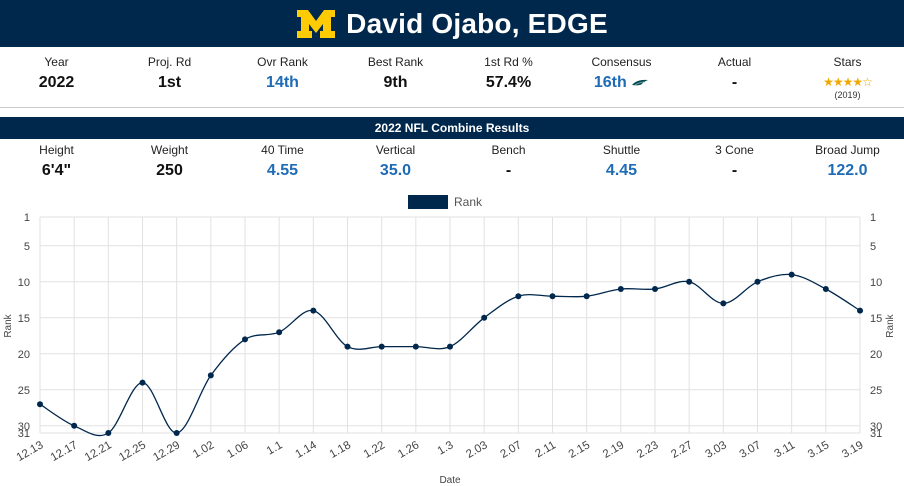 This screenshot has height=486, width=904. What do you see at coordinates (890, 325) in the screenshot?
I see `y-axis-title-right: Rank` at bounding box center [890, 325].